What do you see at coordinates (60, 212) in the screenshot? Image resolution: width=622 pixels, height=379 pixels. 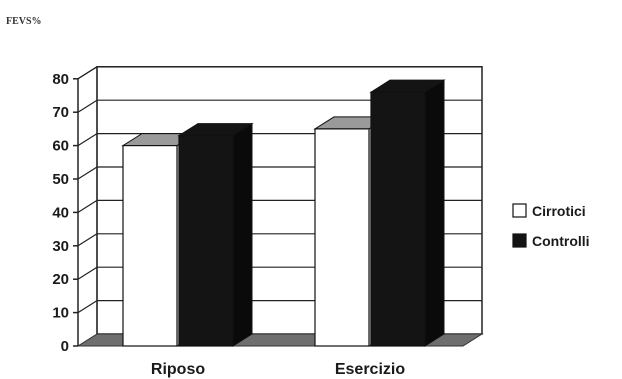 I see `y-tick-label: 40` at bounding box center [60, 212].